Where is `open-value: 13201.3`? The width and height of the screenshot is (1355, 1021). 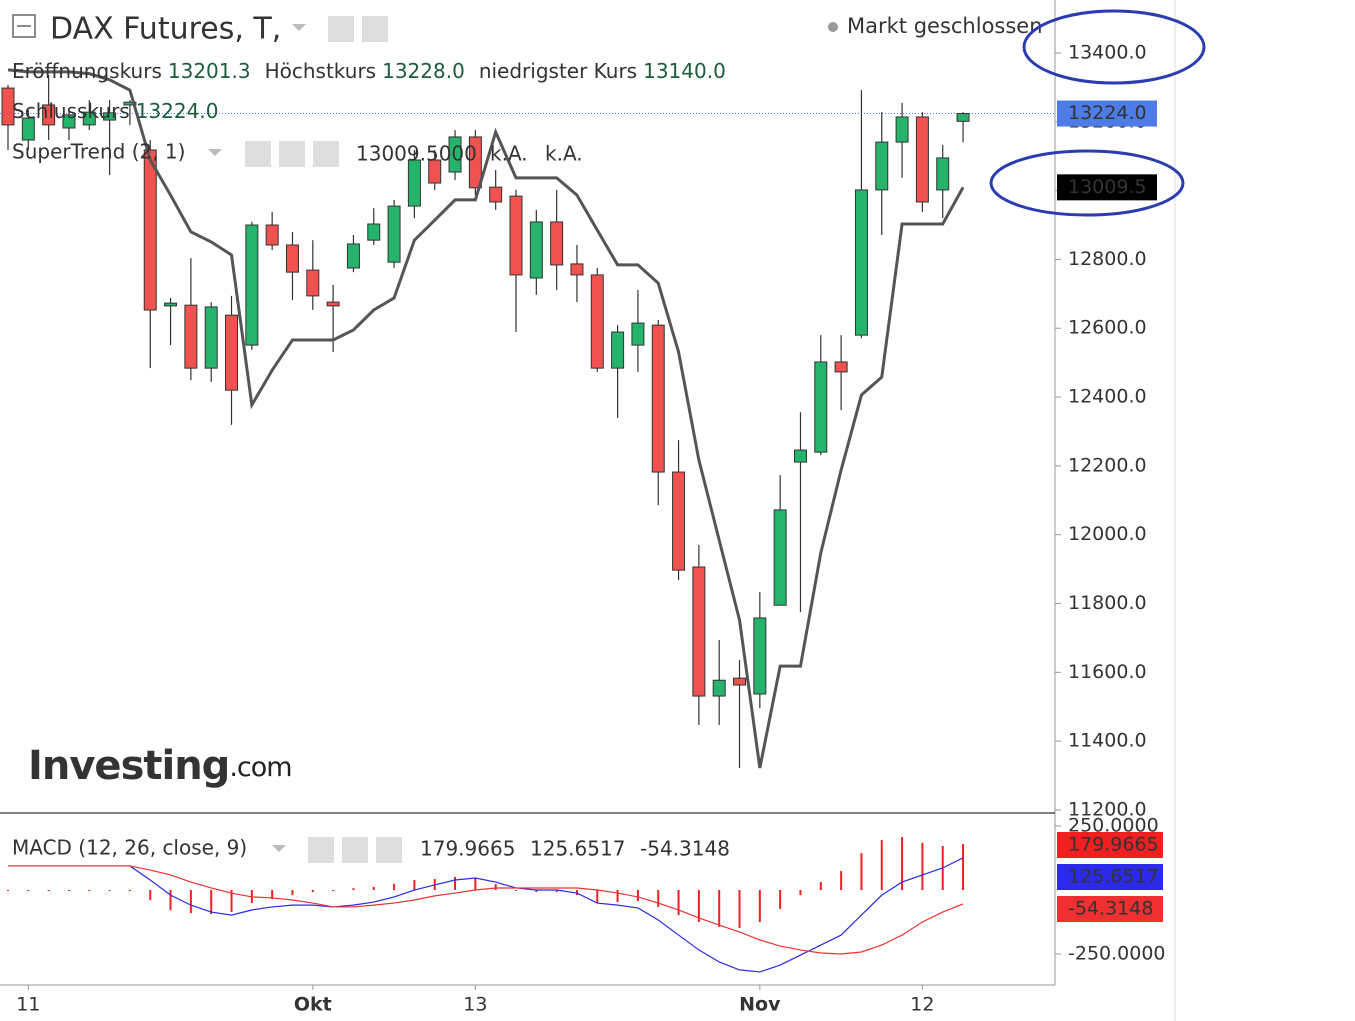
open-value: 13201.3 is located at coordinates (209, 71).